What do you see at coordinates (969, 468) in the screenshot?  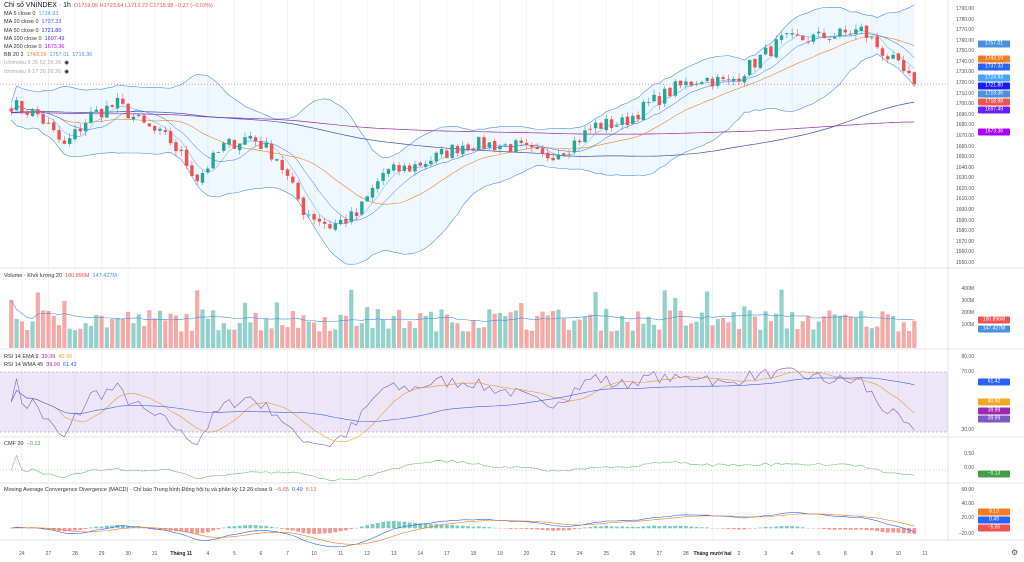 I see `cmf-axis-label: 0.00` at bounding box center [969, 468].